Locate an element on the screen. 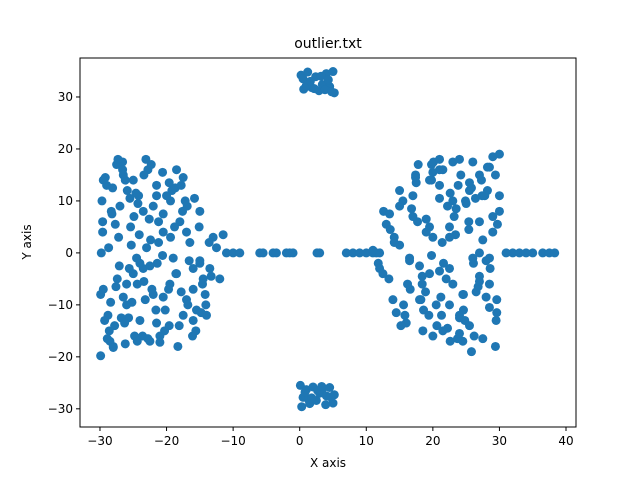 This screenshot has width=640, height=480. x-tick-label: −10 is located at coordinates (232, 441).